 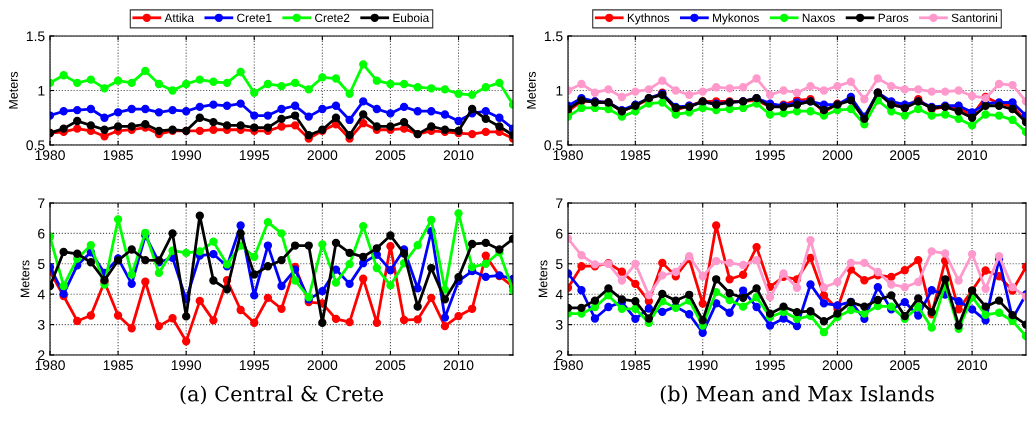 I want to click on legend-label: Paros, so click(x=893, y=18).